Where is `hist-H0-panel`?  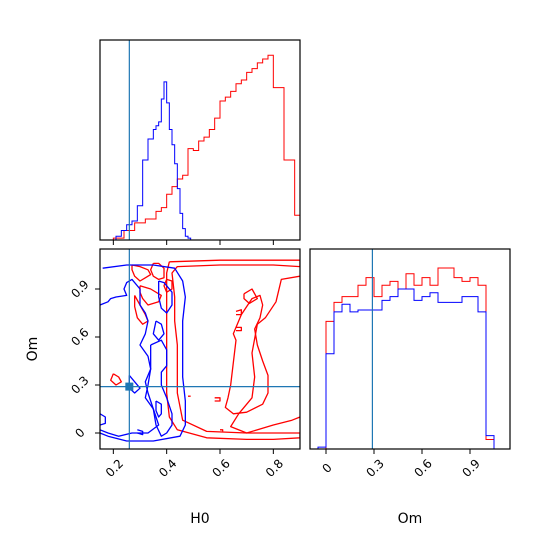 hist-H0-panel is located at coordinates (200, 142).